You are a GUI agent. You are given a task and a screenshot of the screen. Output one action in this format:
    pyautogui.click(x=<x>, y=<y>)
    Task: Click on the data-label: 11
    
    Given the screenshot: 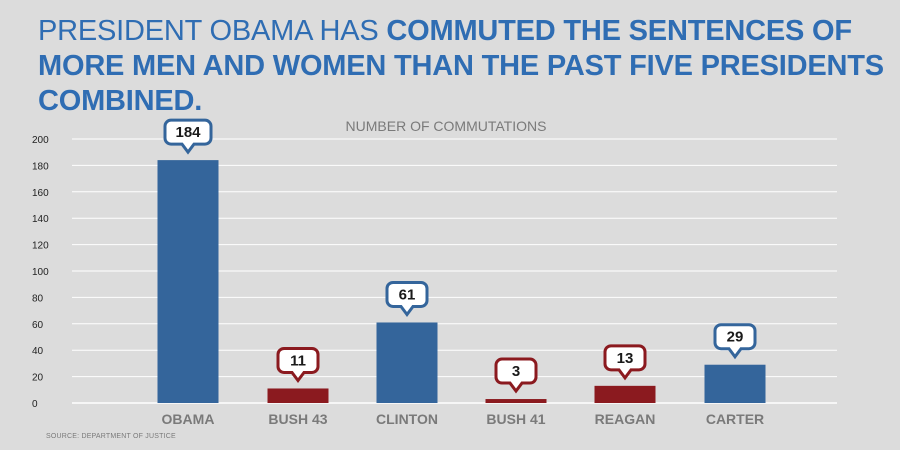 What is the action you would take?
    pyautogui.click(x=298, y=364)
    